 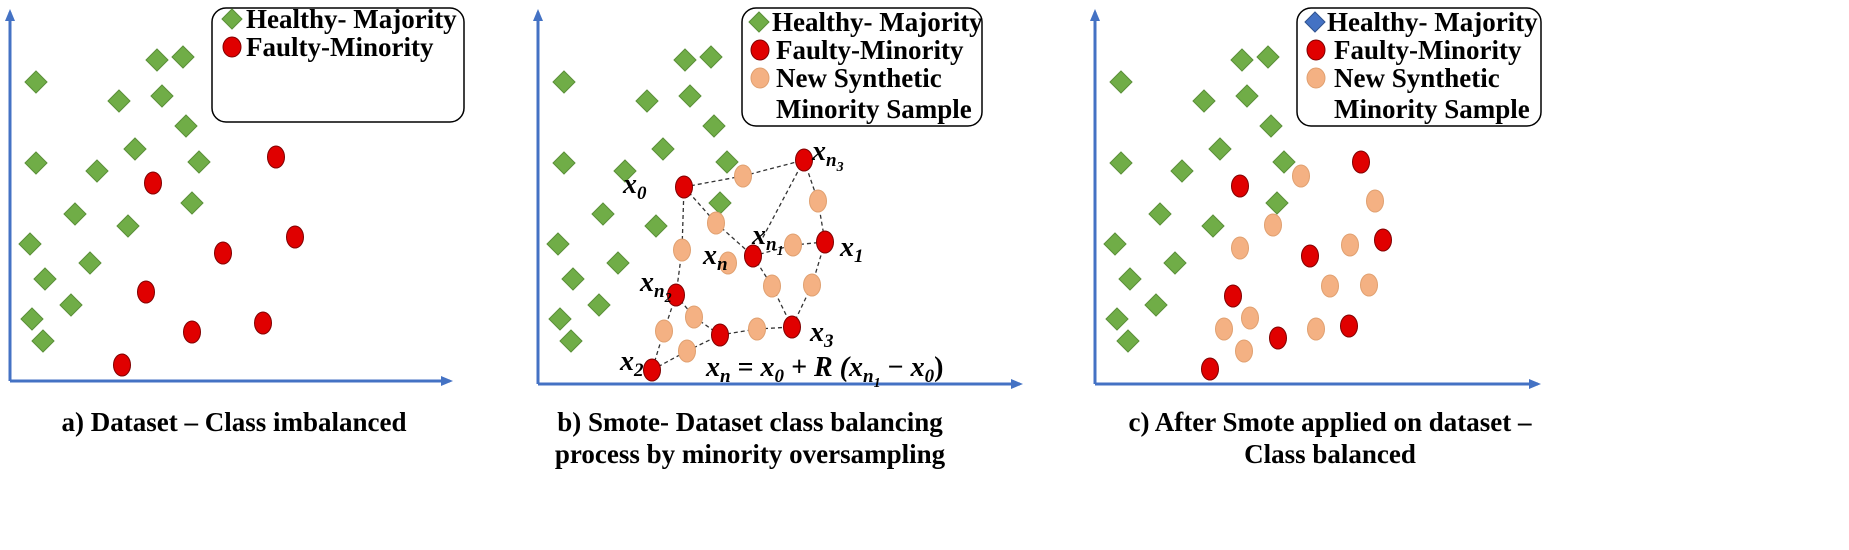 I want to click on caption-a: a) Dataset – Class imbalanced, so click(x=234, y=422).